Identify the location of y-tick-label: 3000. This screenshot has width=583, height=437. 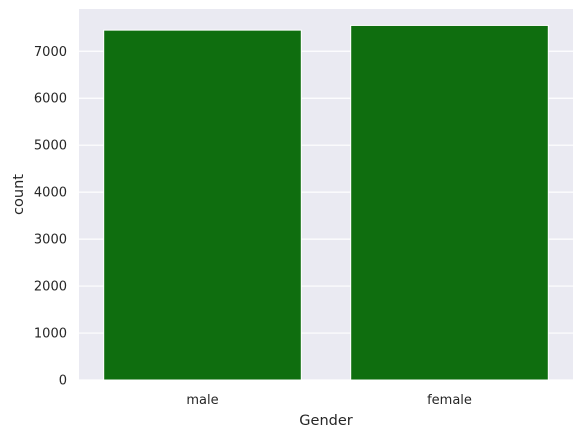
(50, 240).